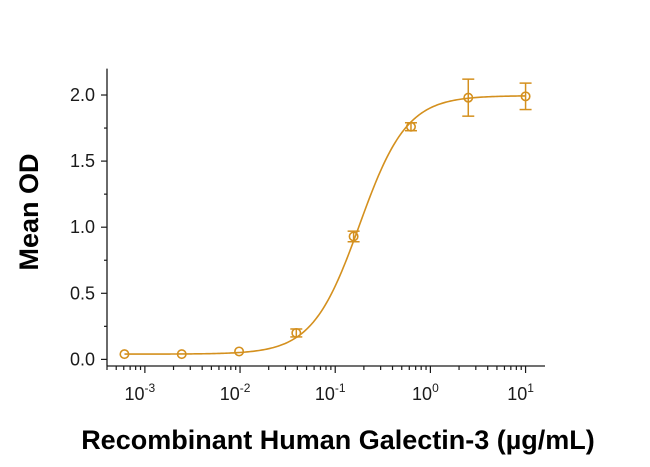  Describe the element at coordinates (338, 440) in the screenshot. I see `x-axis-title: Recombinant Human Galectin-3 (µg/mL)` at that location.